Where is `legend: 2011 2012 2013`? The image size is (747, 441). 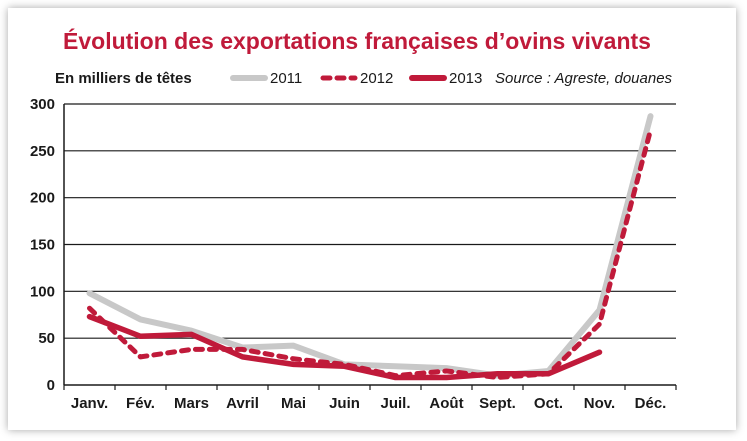 legend: 2011 2012 2013 is located at coordinates (356, 78).